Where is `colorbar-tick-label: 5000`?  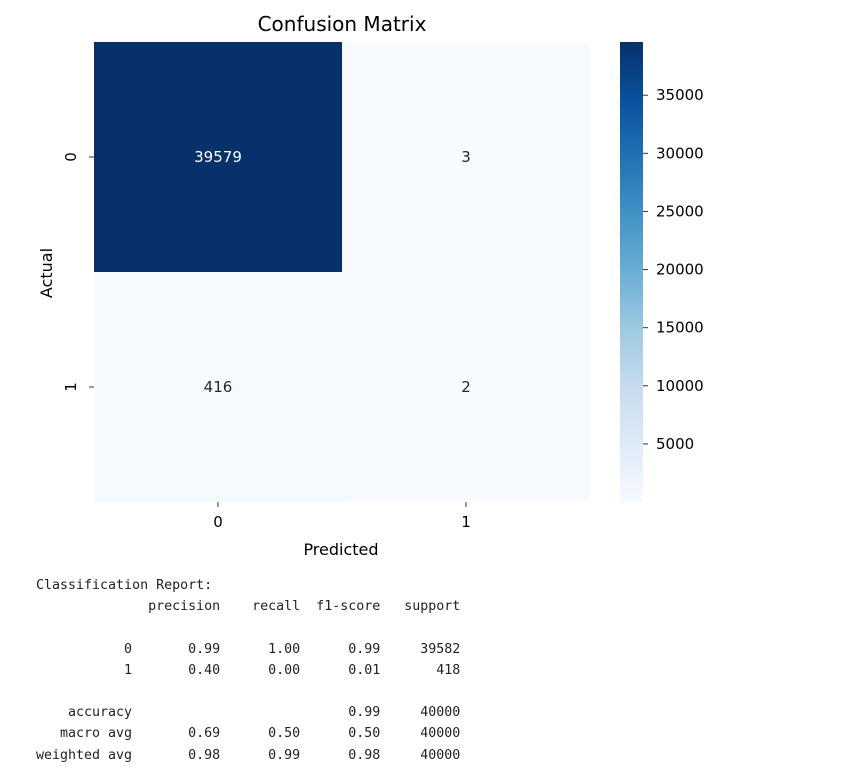
colorbar-tick-label: 5000 is located at coordinates (675, 444).